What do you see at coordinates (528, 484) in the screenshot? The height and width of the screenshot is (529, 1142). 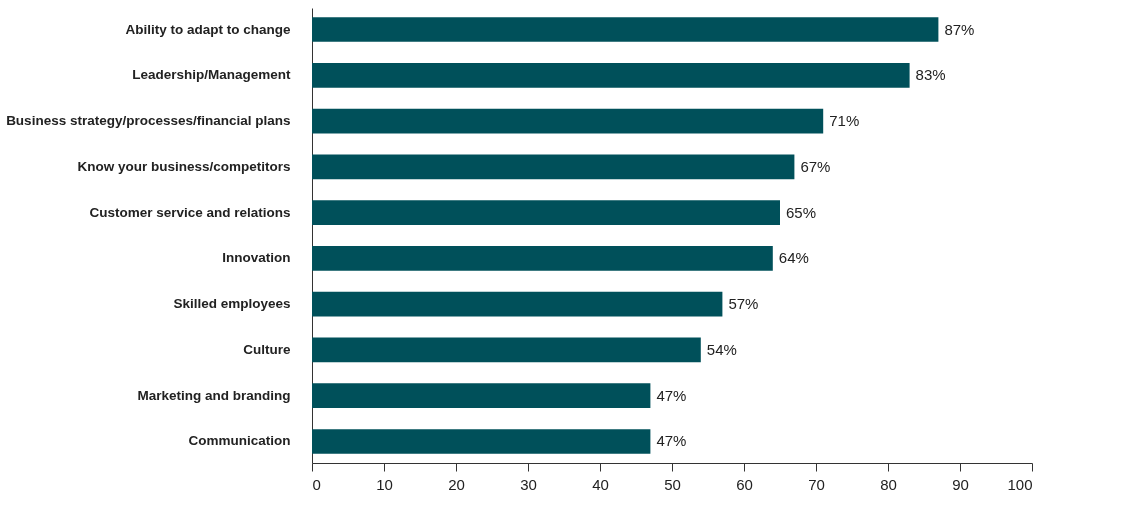 I see `x-tick-label: 30` at bounding box center [528, 484].